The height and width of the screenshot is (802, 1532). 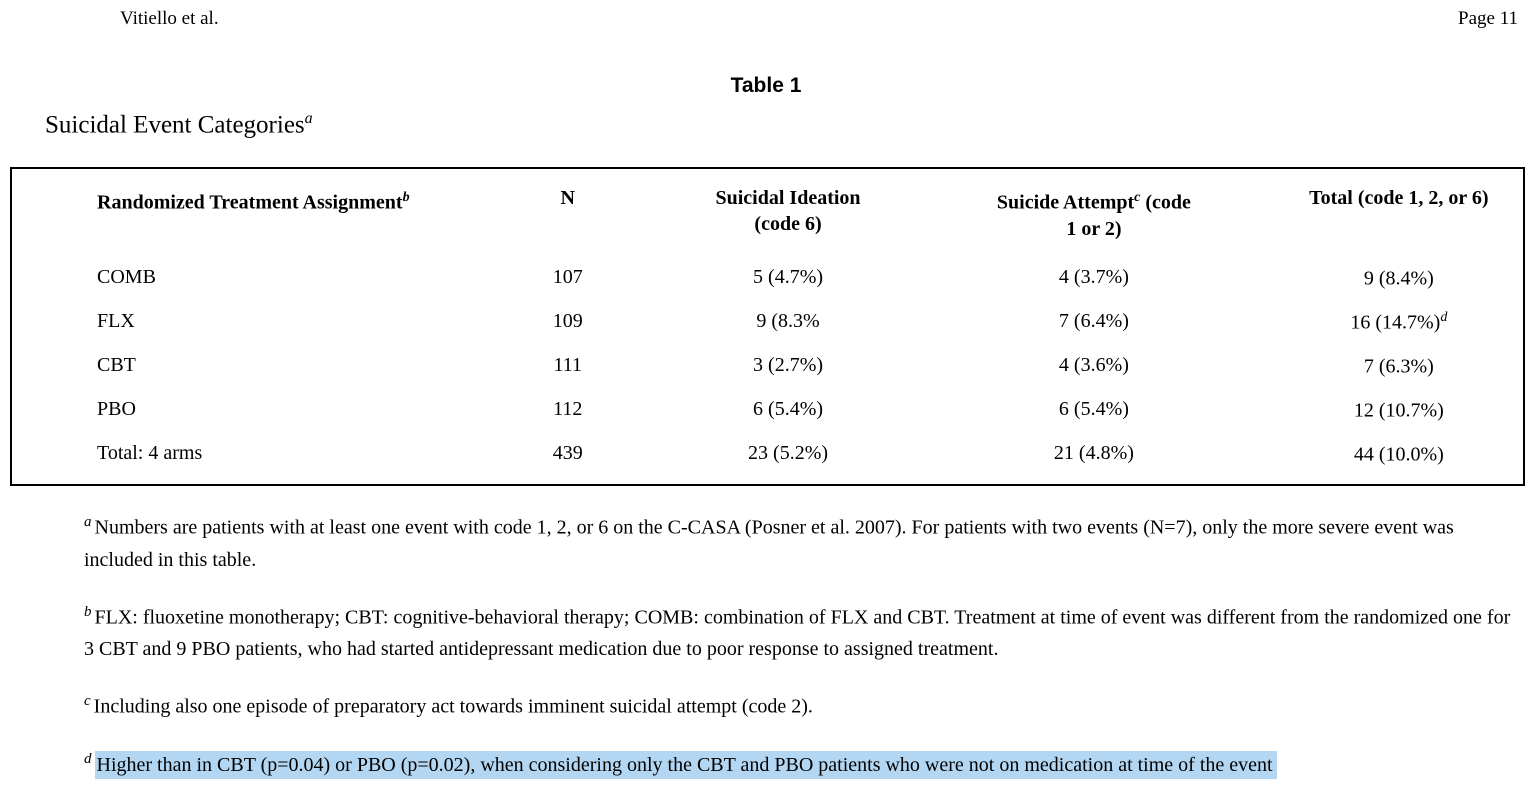 I want to click on cell-total: 12 (10.7%), so click(x=1399, y=410).